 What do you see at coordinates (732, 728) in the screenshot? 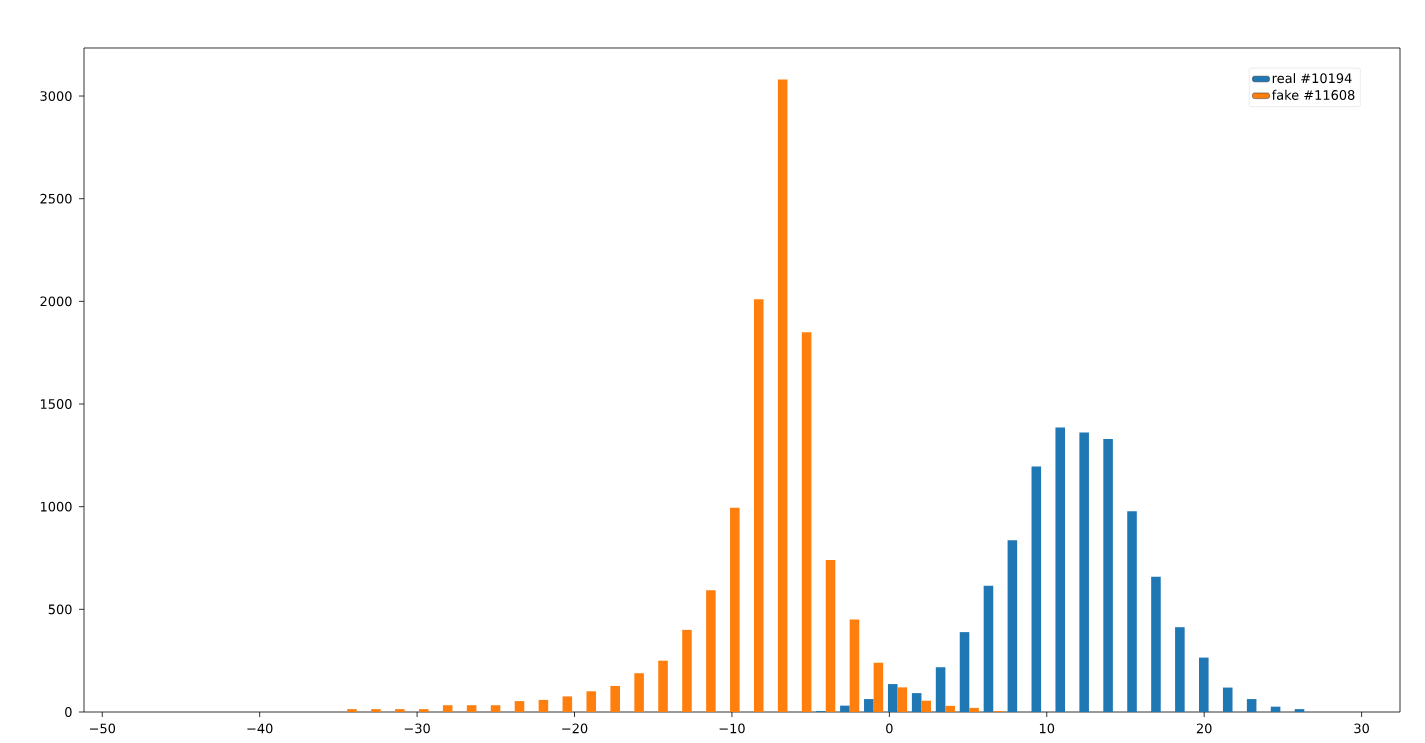
I see `x-tick-label: −10` at bounding box center [732, 728].